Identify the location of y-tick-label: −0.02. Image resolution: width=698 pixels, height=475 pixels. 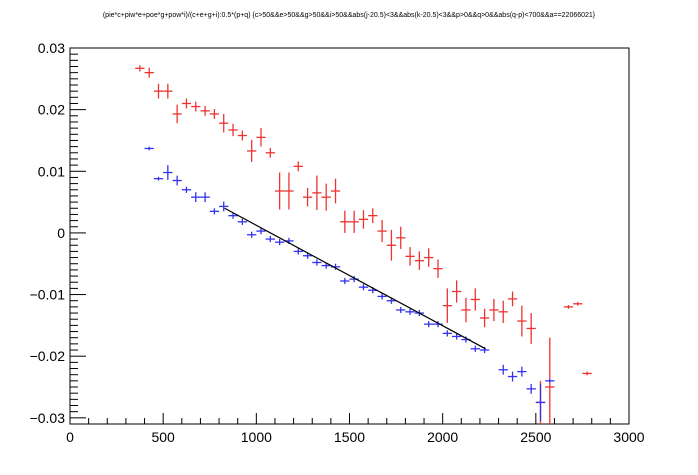
(48, 356).